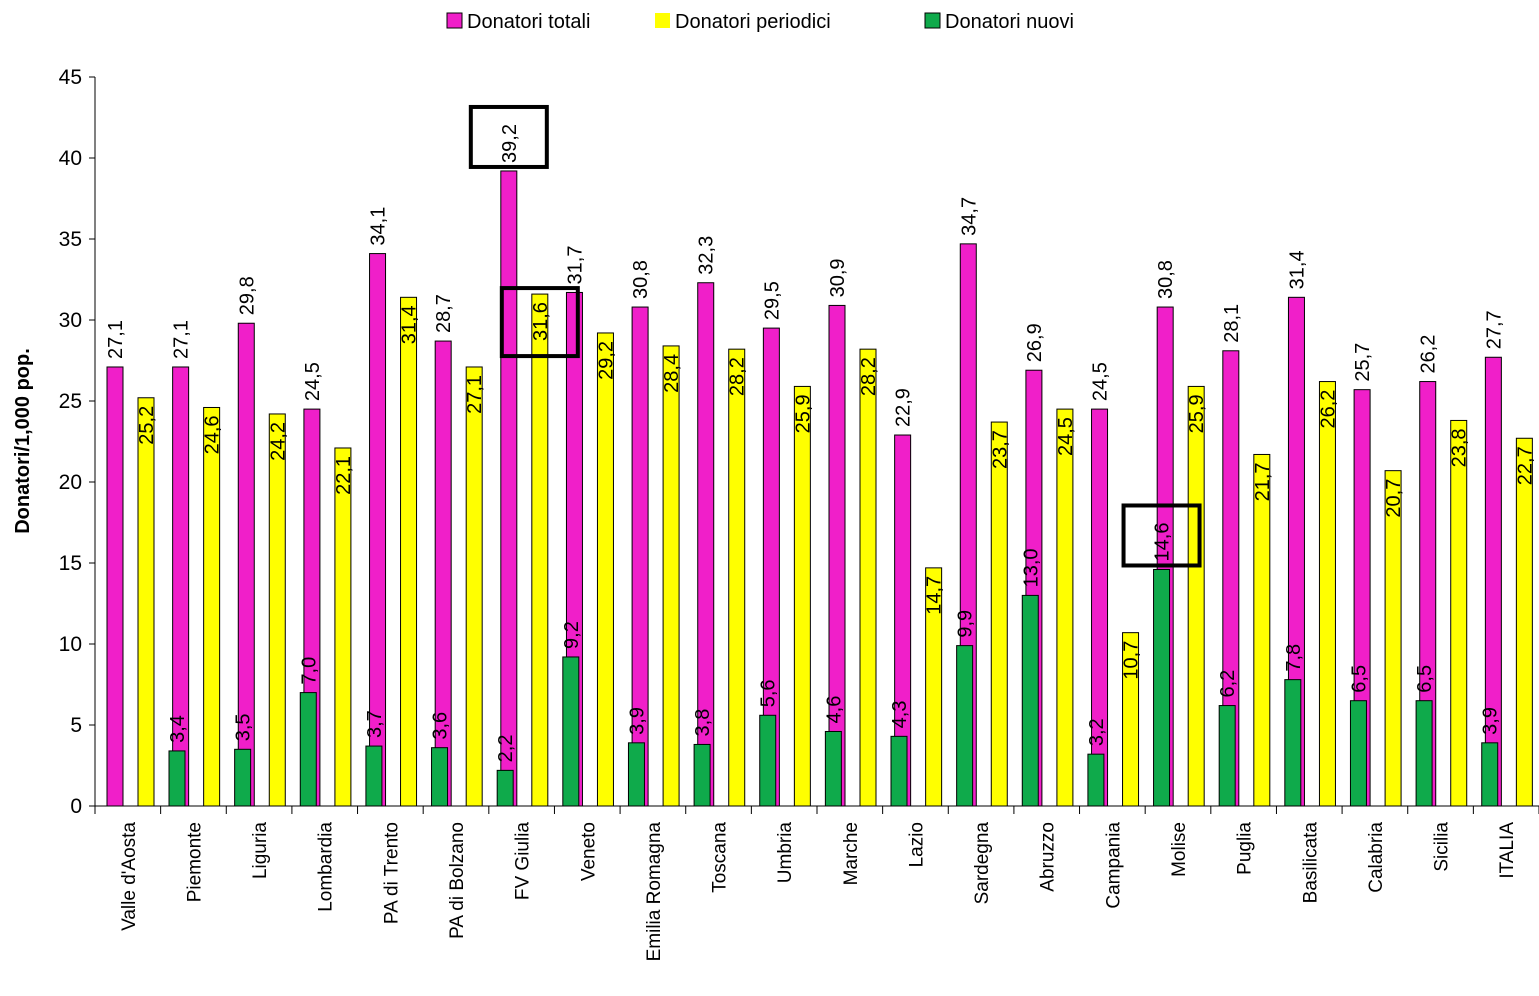 The height and width of the screenshot is (996, 1539). What do you see at coordinates (528, 22) in the screenshot?
I see `legend-label: Donatori totali` at bounding box center [528, 22].